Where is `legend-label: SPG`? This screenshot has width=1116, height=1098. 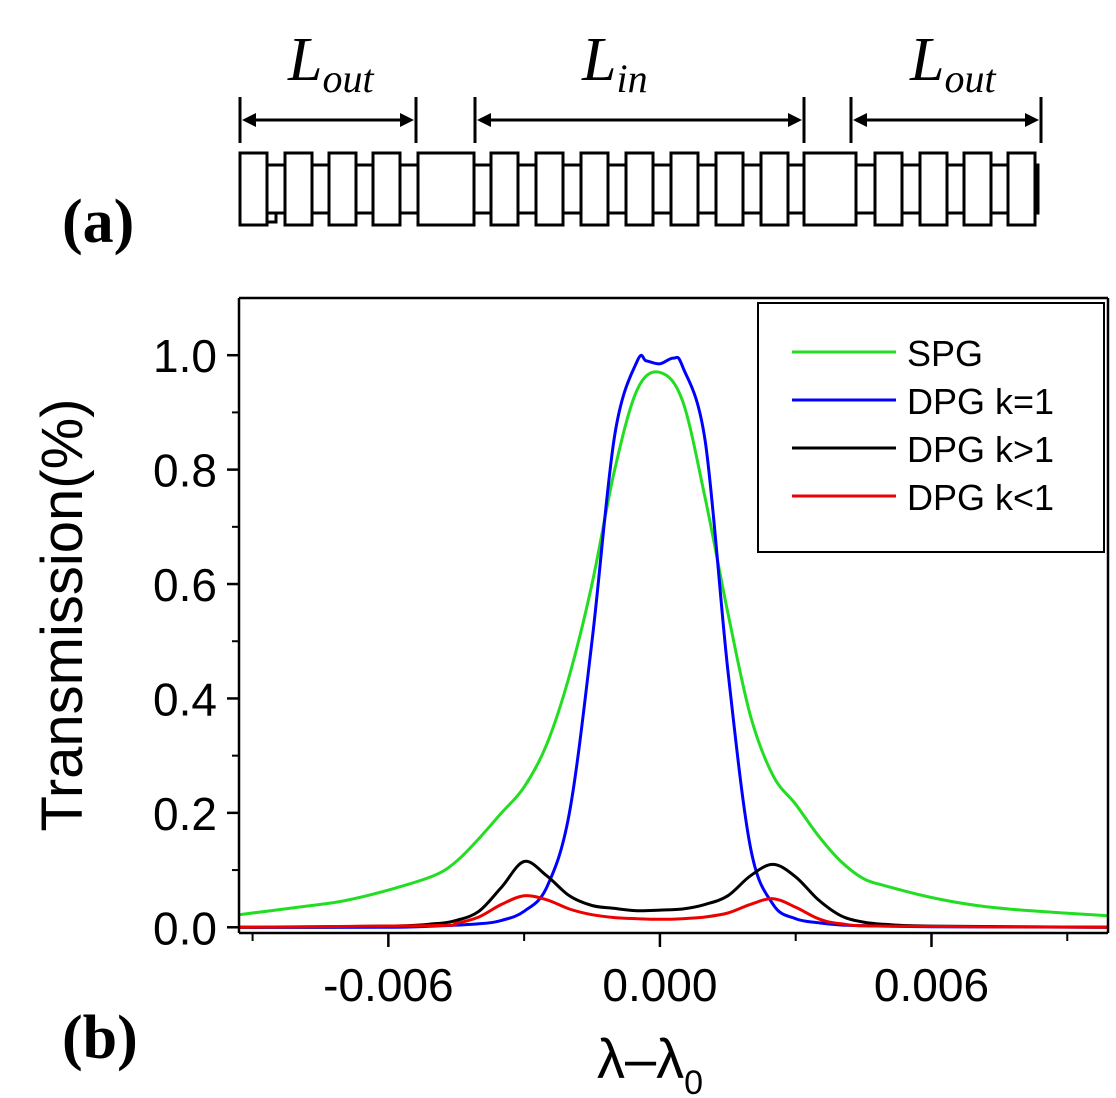 legend-label: SPG is located at coordinates (945, 353).